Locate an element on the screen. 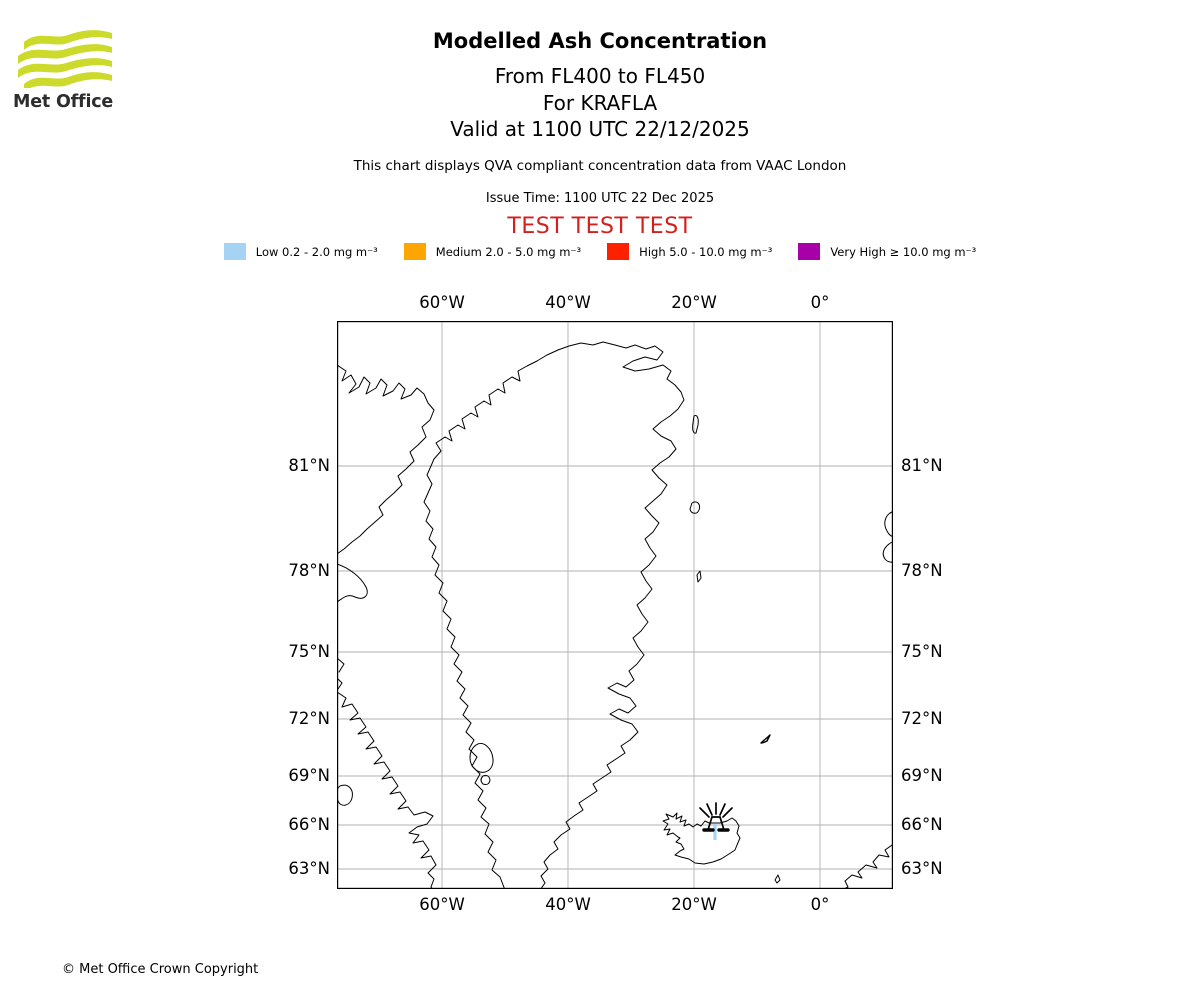 Image resolution: width=1200 pixels, height=1000 pixels. legend-label-low: Low 0.2 - 2.0 mg m⁻³ is located at coordinates (316, 251).